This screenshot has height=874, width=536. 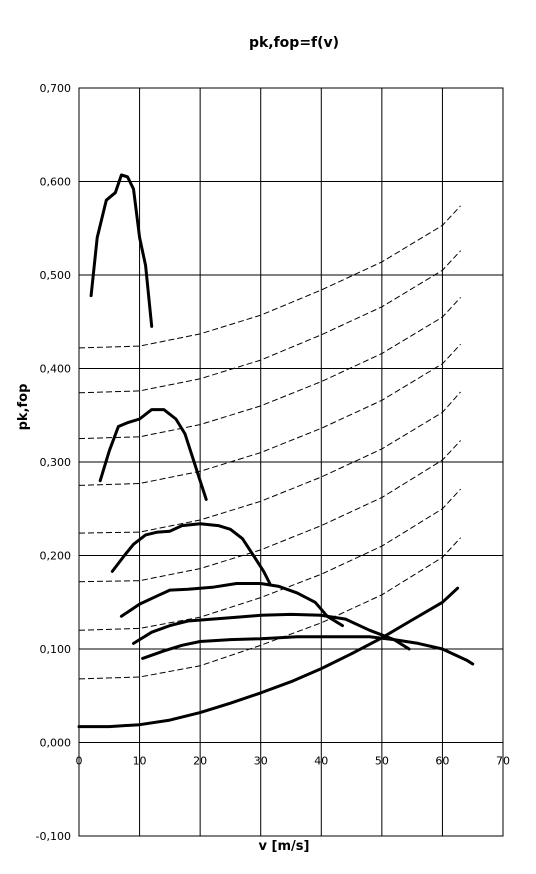 What do you see at coordinates (261, 761) in the screenshot?
I see `x-tick-label: 30` at bounding box center [261, 761].